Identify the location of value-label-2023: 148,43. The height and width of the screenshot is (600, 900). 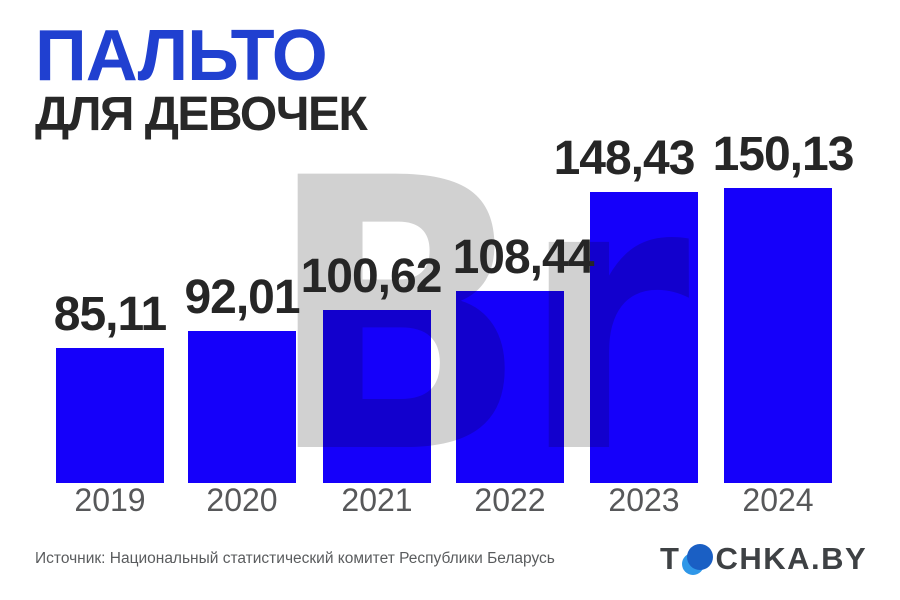
(624, 158).